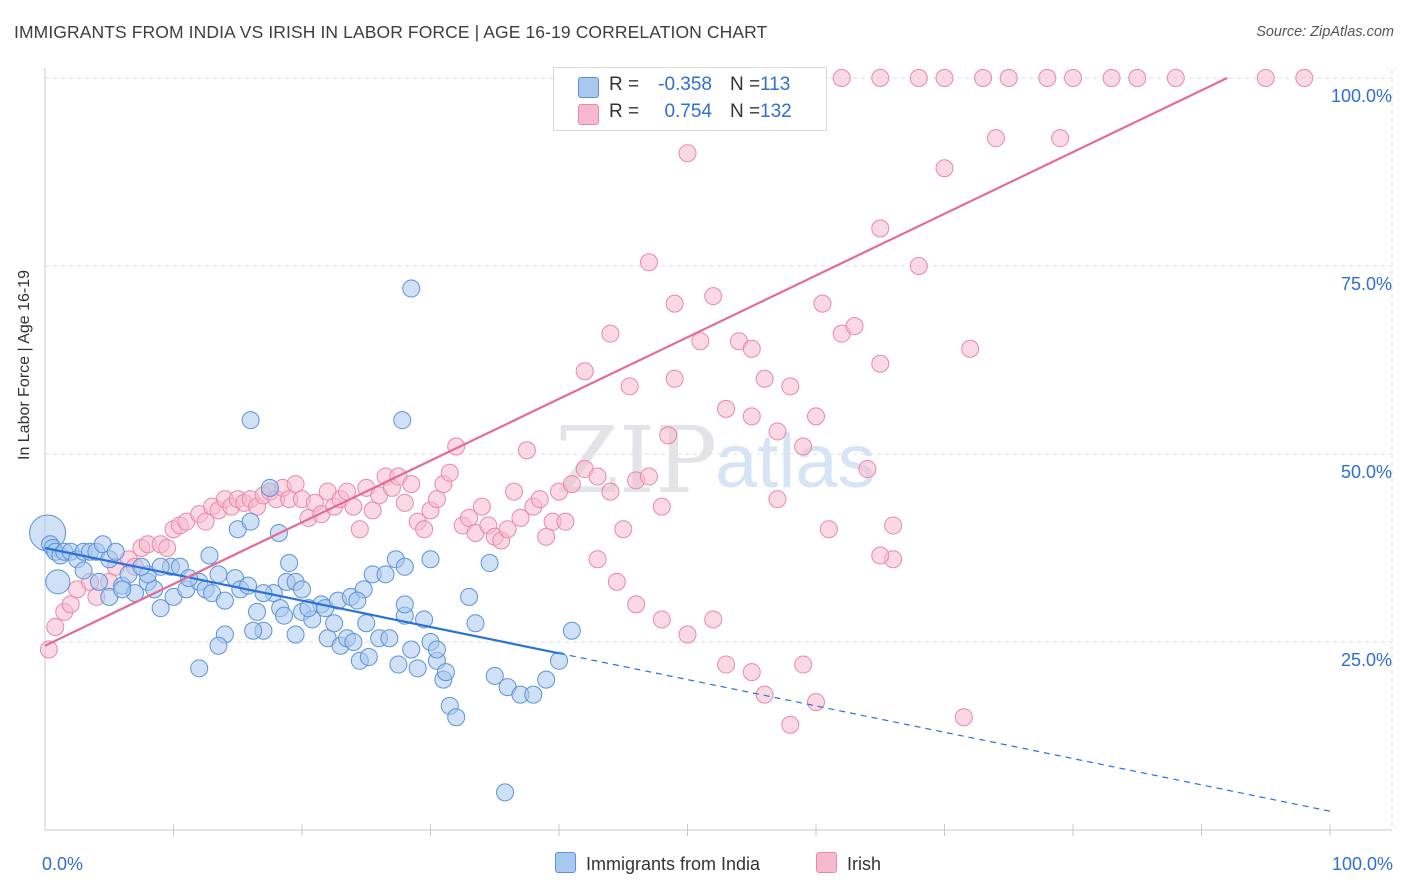  Describe the element at coordinates (1366, 472) in the screenshot. I see `y-tick-label: 50.0%` at that location.